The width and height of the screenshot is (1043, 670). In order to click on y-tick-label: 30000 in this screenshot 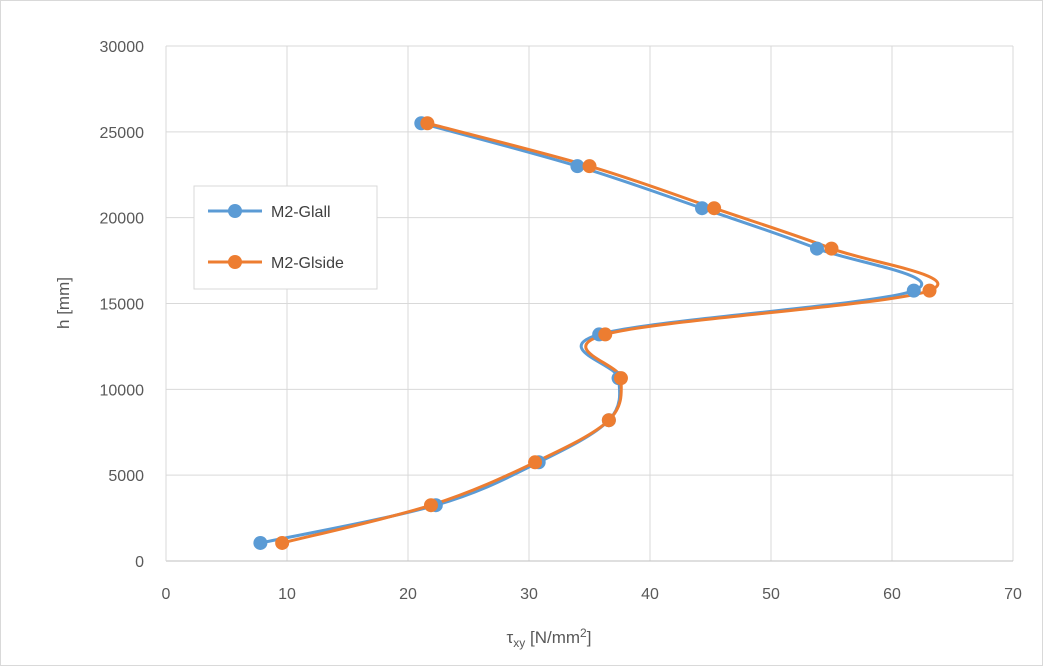, I will do `click(122, 47)`.